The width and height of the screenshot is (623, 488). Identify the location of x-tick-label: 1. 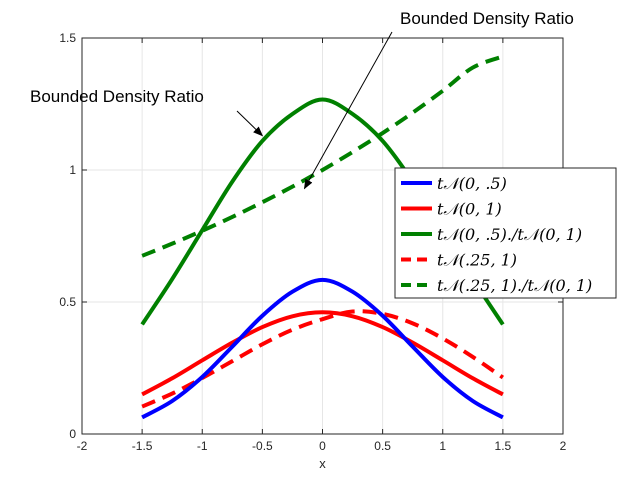
(442, 446).